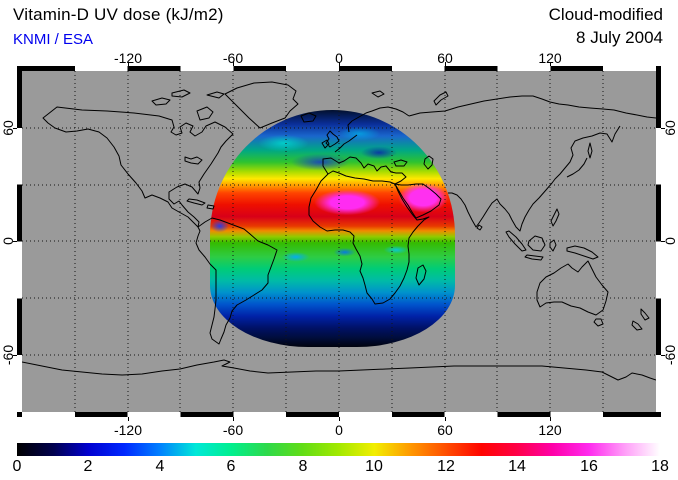  Describe the element at coordinates (339, 430) in the screenshot. I see `lon-tick-label-bottom: 0` at that location.